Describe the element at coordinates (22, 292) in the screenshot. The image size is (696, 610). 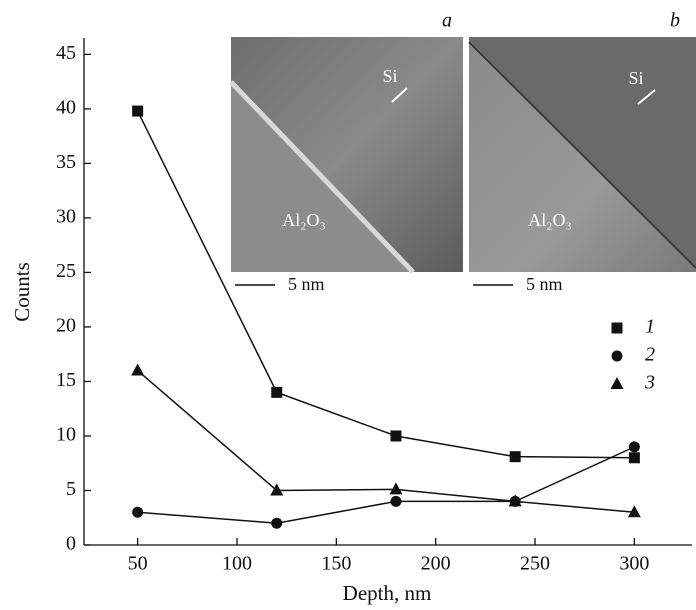
I see `y-axis-title: Counts` at that location.